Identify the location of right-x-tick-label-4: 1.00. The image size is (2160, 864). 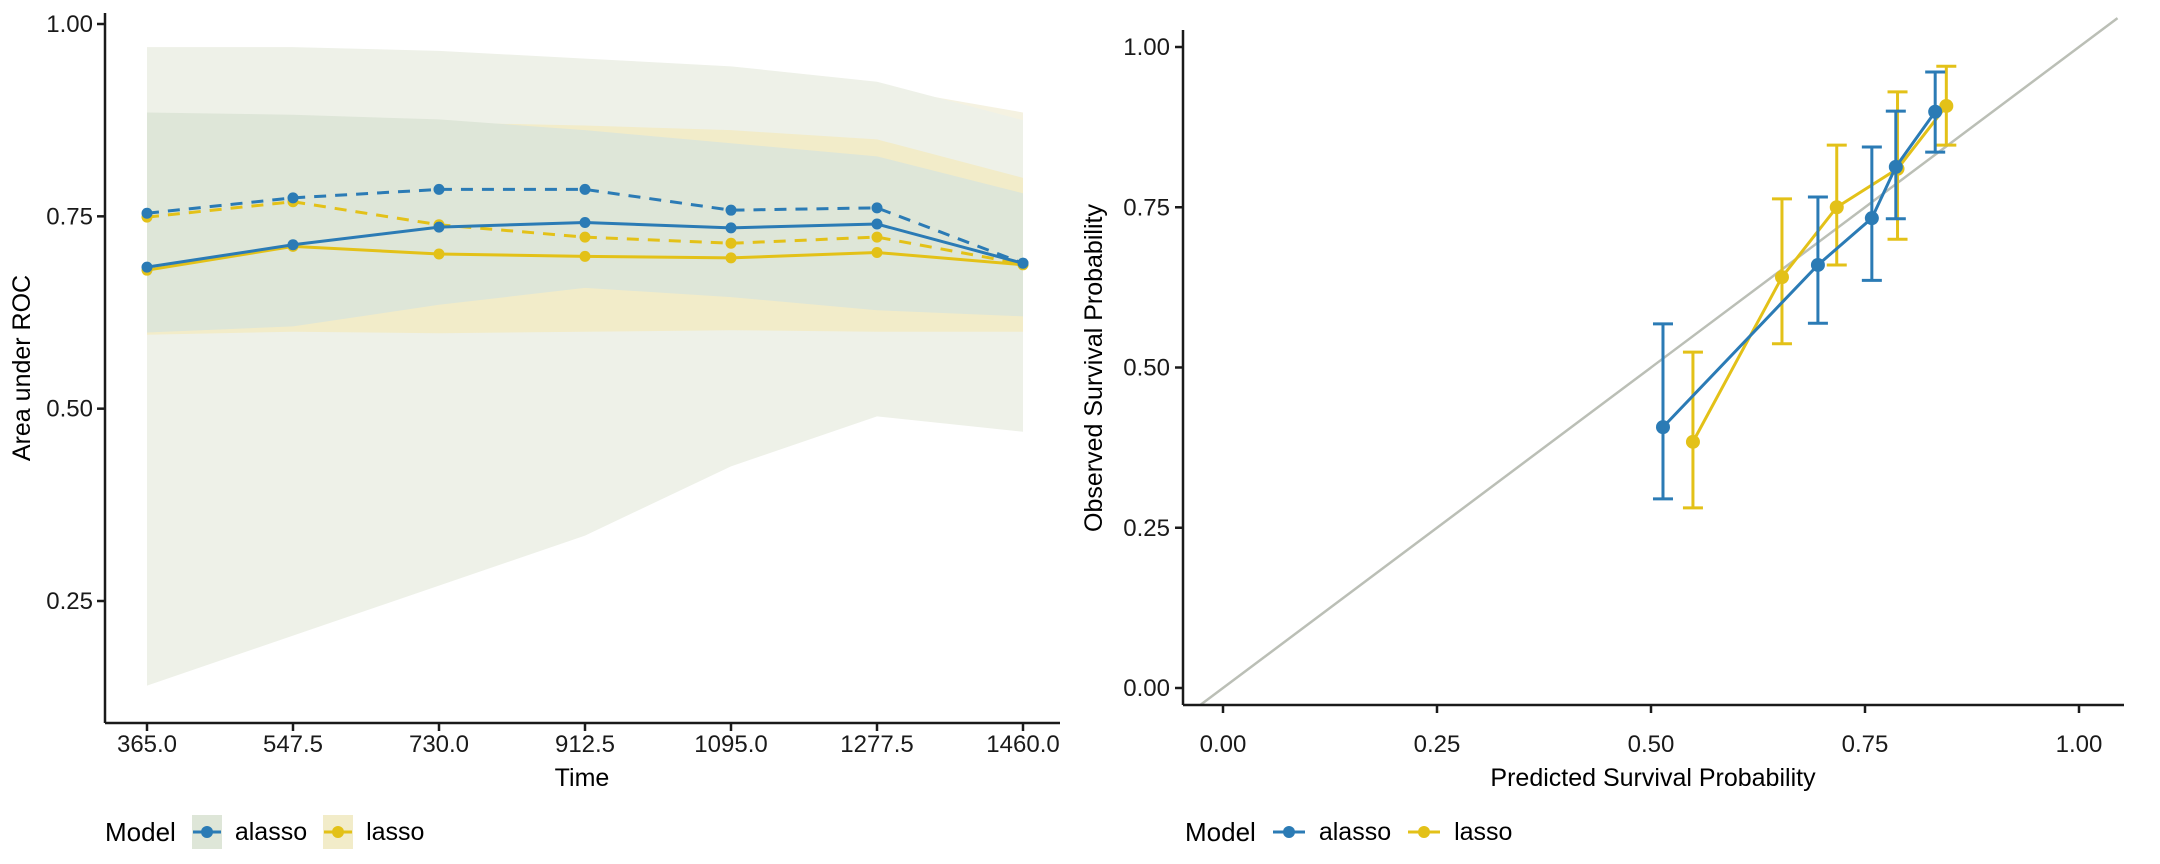
(2079, 744).